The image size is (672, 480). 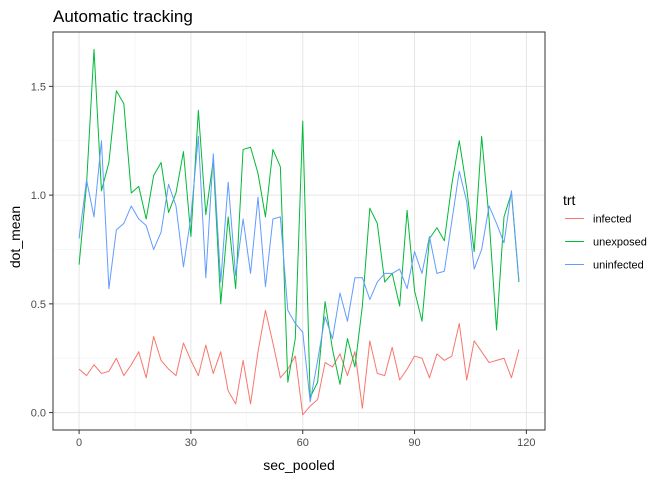 I want to click on y-tick-label: 1.5, so click(x=38, y=87).